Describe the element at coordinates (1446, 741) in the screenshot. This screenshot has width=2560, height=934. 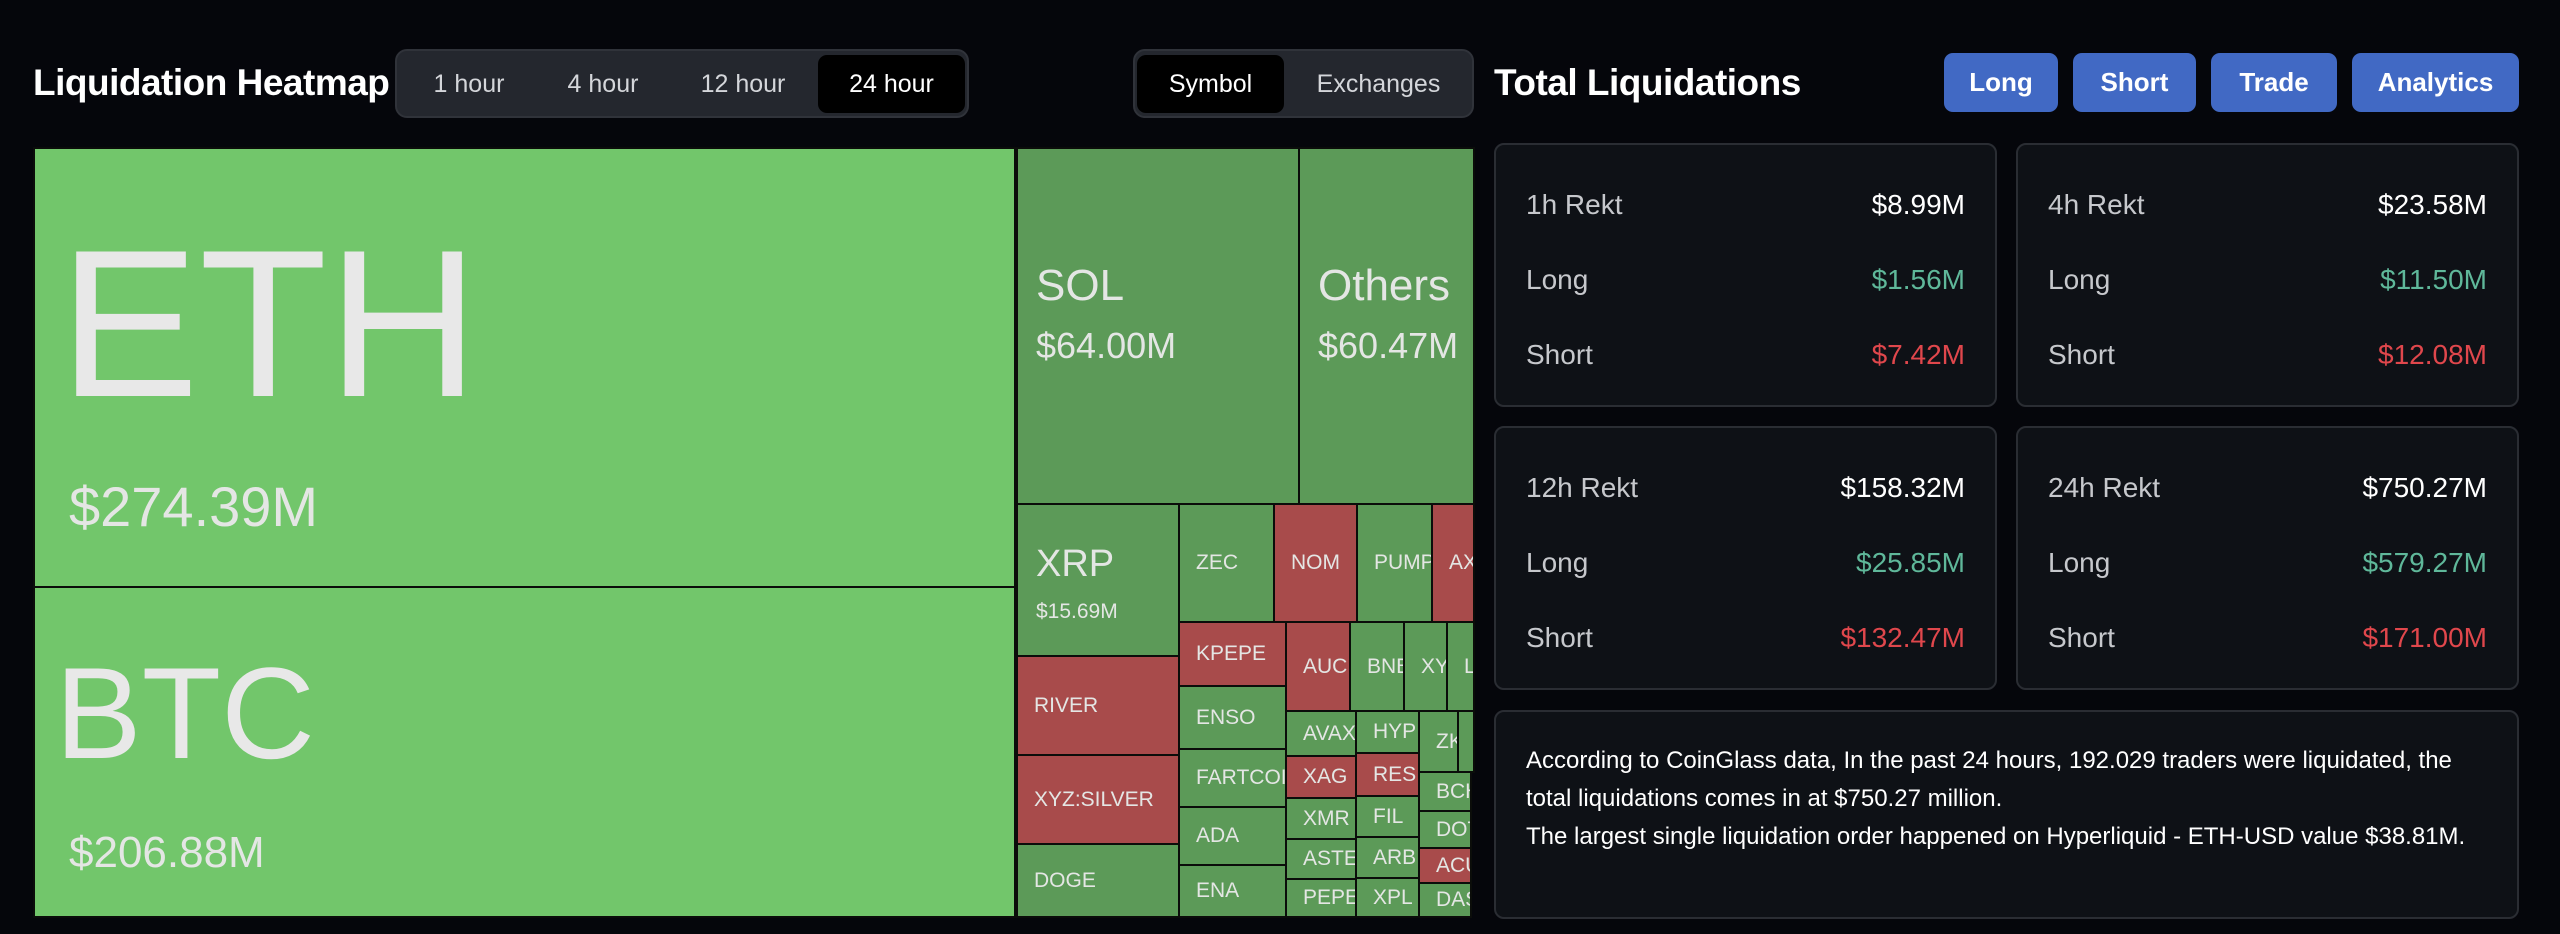
I see `tile-symbol: ZK` at that location.